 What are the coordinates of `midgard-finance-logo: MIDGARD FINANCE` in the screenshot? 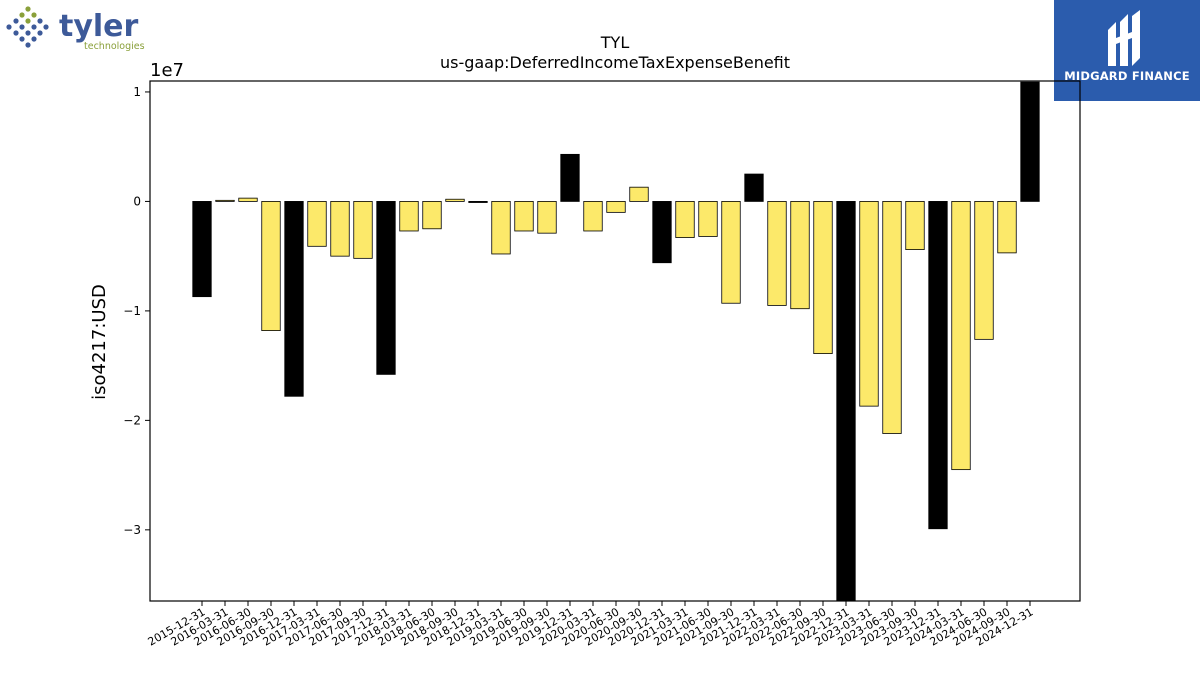 It's located at (1127, 50).